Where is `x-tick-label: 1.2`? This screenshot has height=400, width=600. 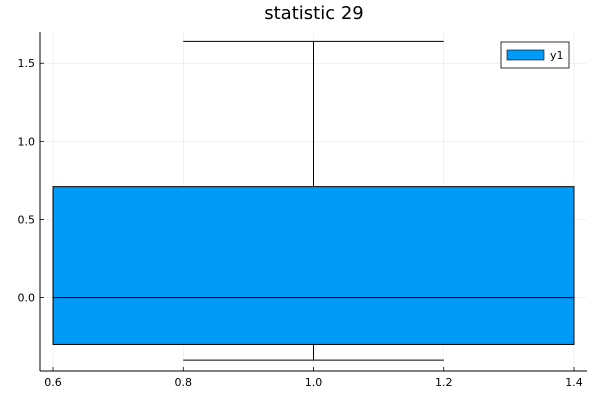
x-tick-label: 1.2 is located at coordinates (444, 382).